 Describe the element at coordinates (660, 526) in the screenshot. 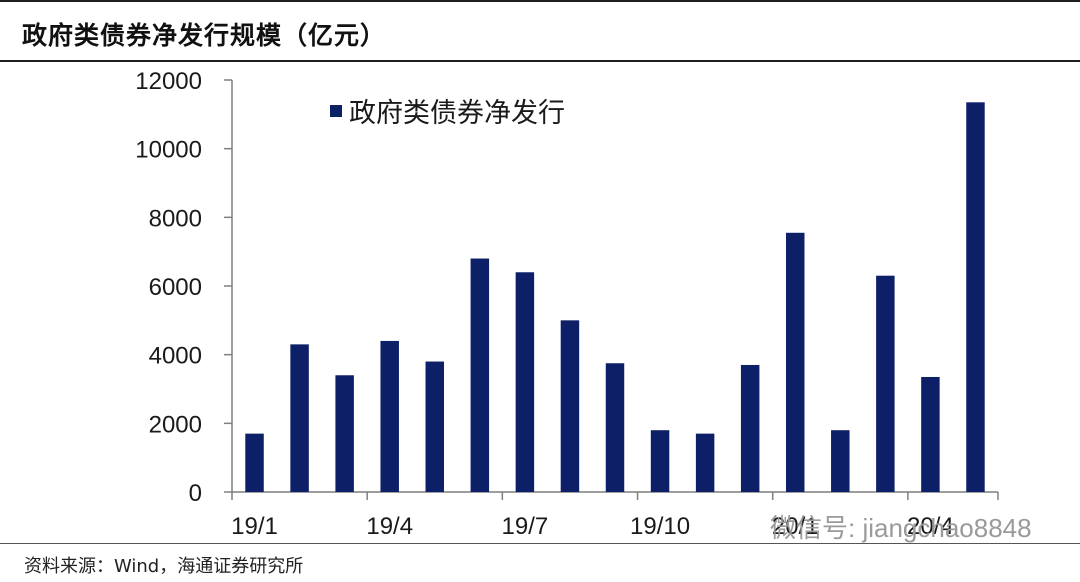

I see `x-tick-label: 19/10` at that location.